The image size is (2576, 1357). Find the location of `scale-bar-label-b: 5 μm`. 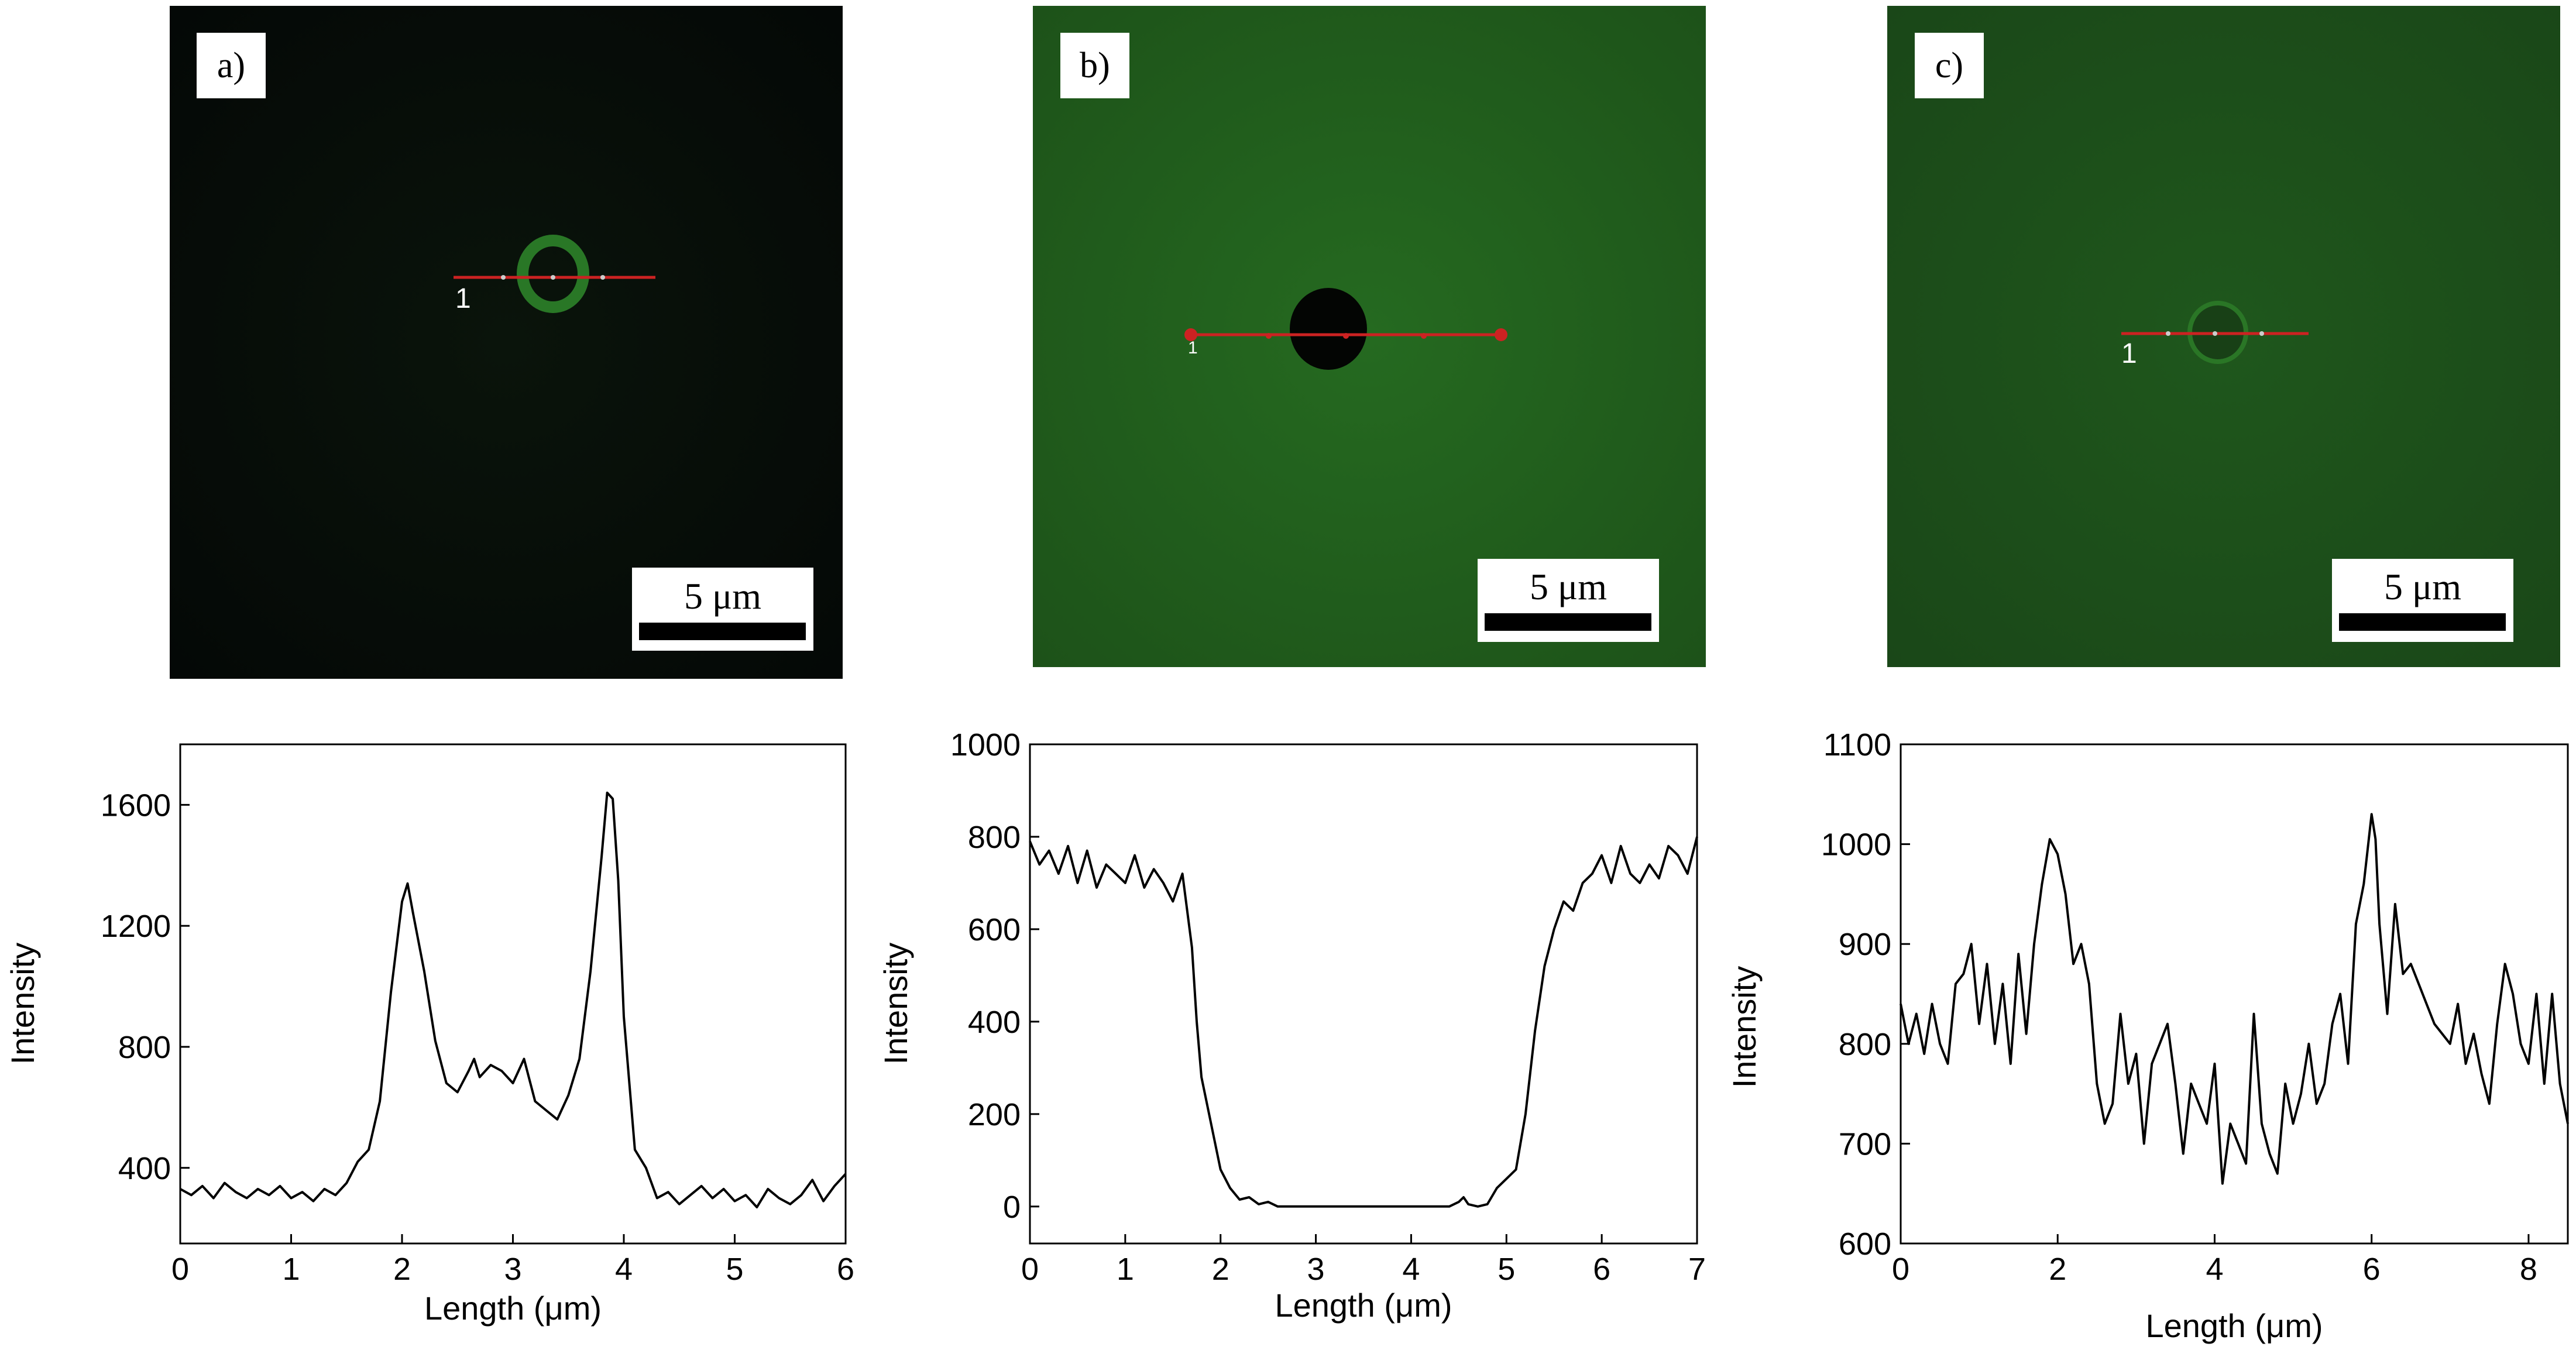

scale-bar-label-b: 5 μm is located at coordinates (1568, 586).